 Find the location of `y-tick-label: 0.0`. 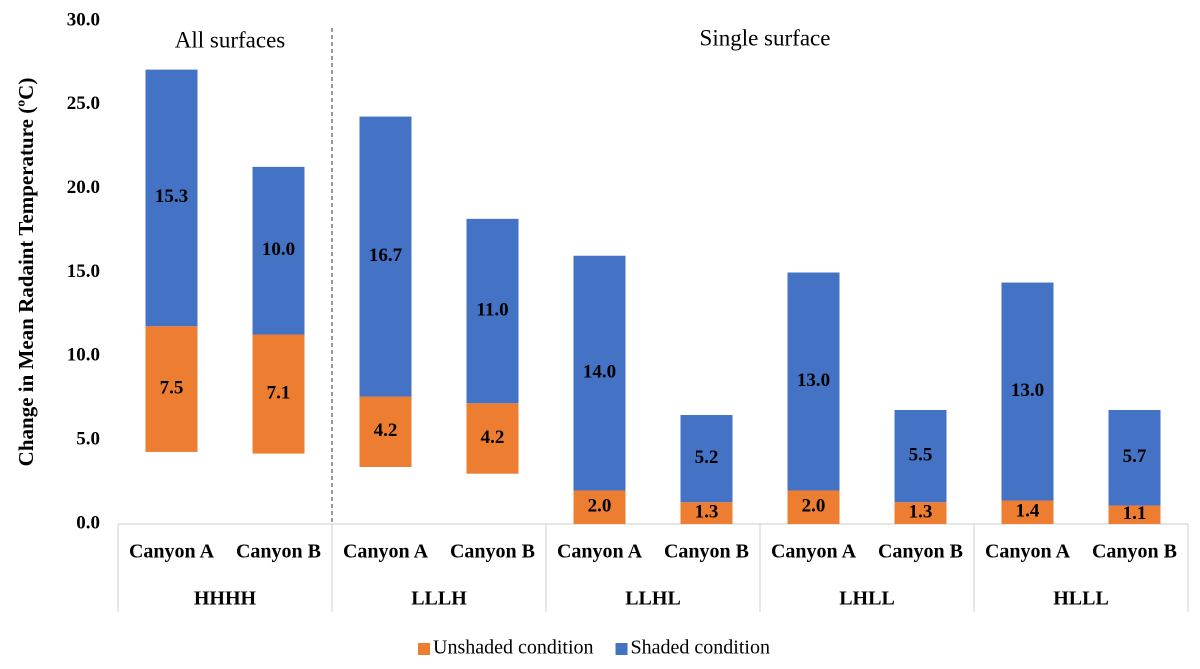

y-tick-label: 0.0 is located at coordinates (88, 522).